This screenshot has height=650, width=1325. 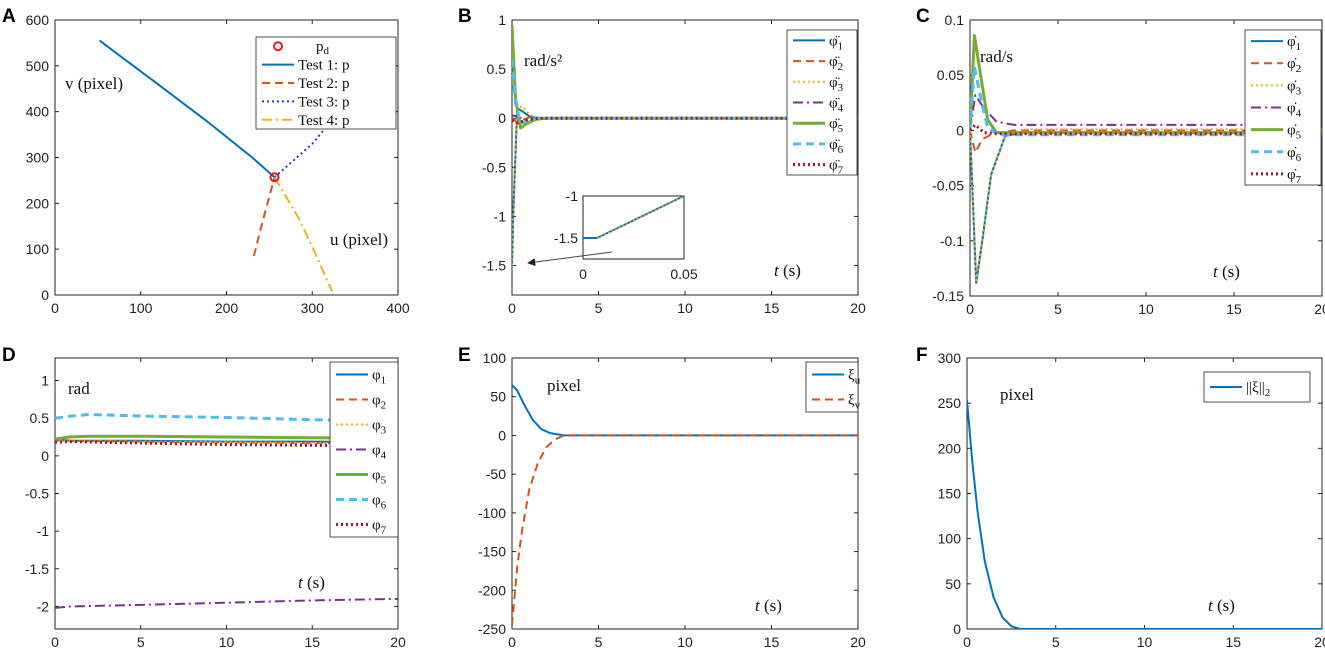 I want to click on y-tick-label: 50, so click(x=953, y=584).